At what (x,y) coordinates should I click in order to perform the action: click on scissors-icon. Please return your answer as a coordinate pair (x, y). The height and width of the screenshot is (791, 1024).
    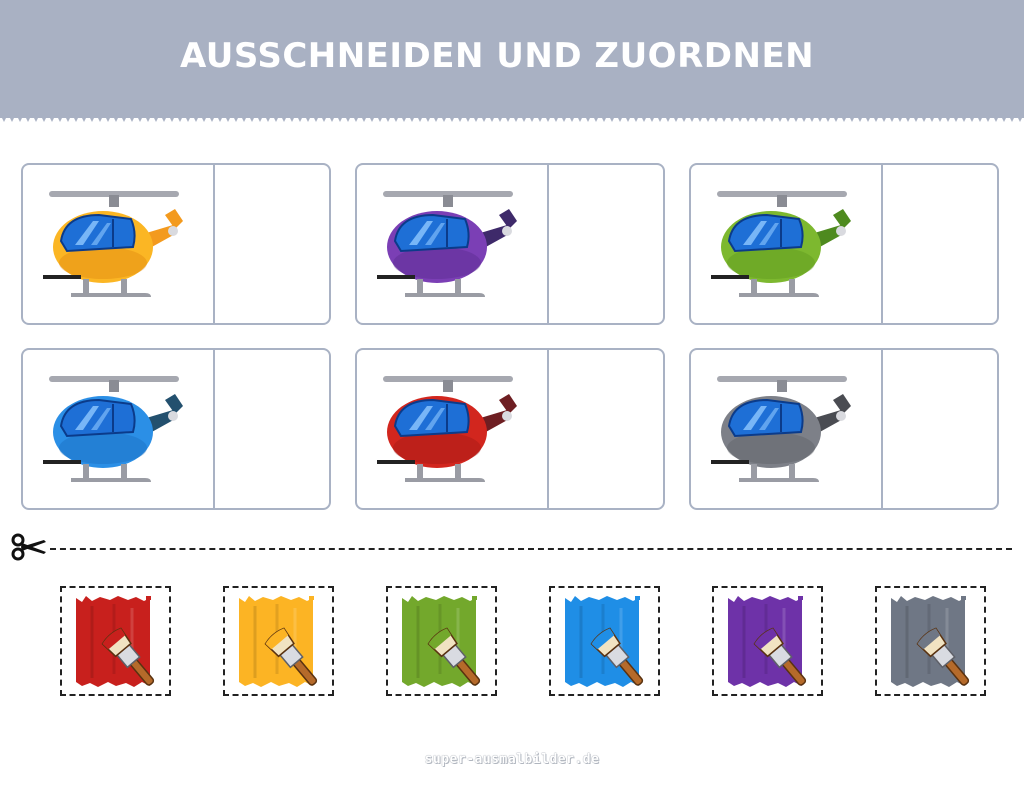
    Looking at the image, I should click on (28, 547).